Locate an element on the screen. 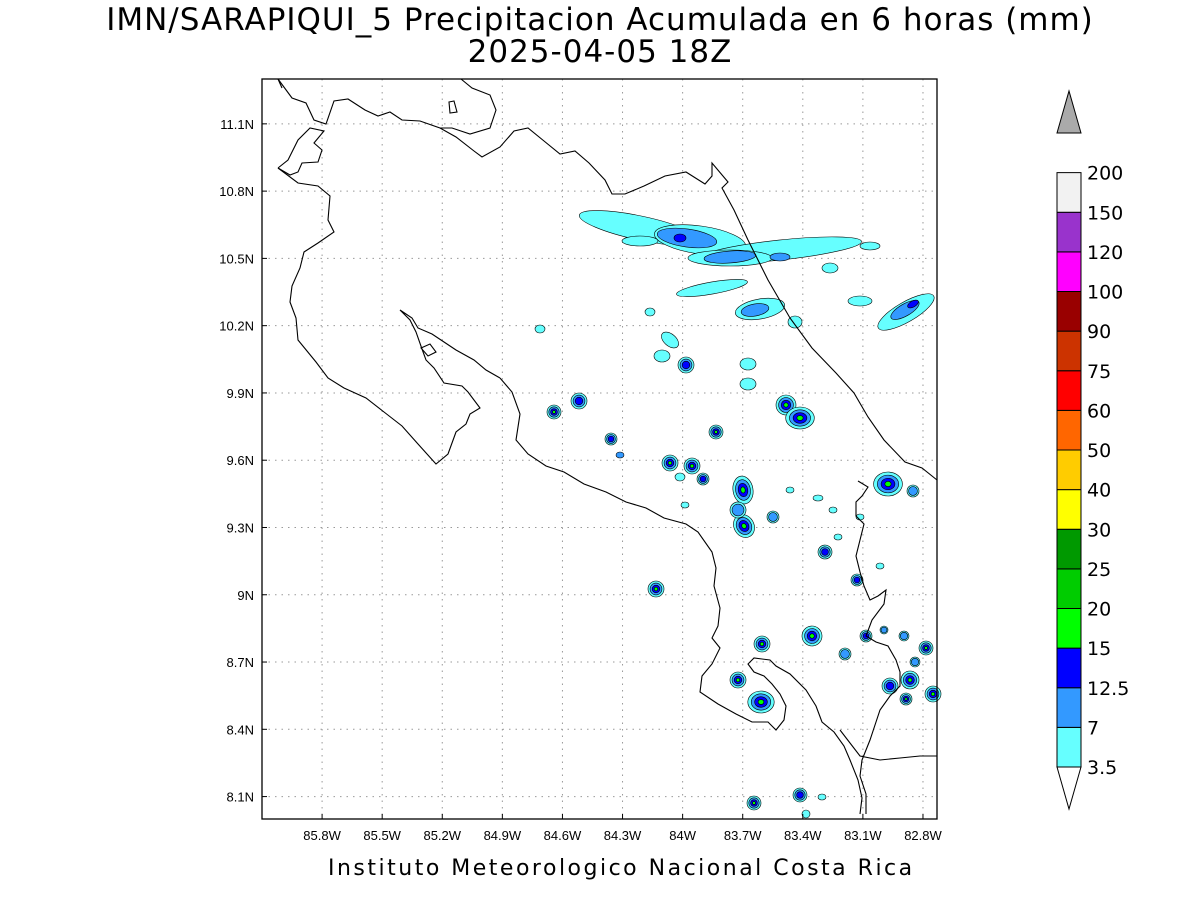 The height and width of the screenshot is (900, 1200). lon-tick-label: 84.9W is located at coordinates (503, 835).